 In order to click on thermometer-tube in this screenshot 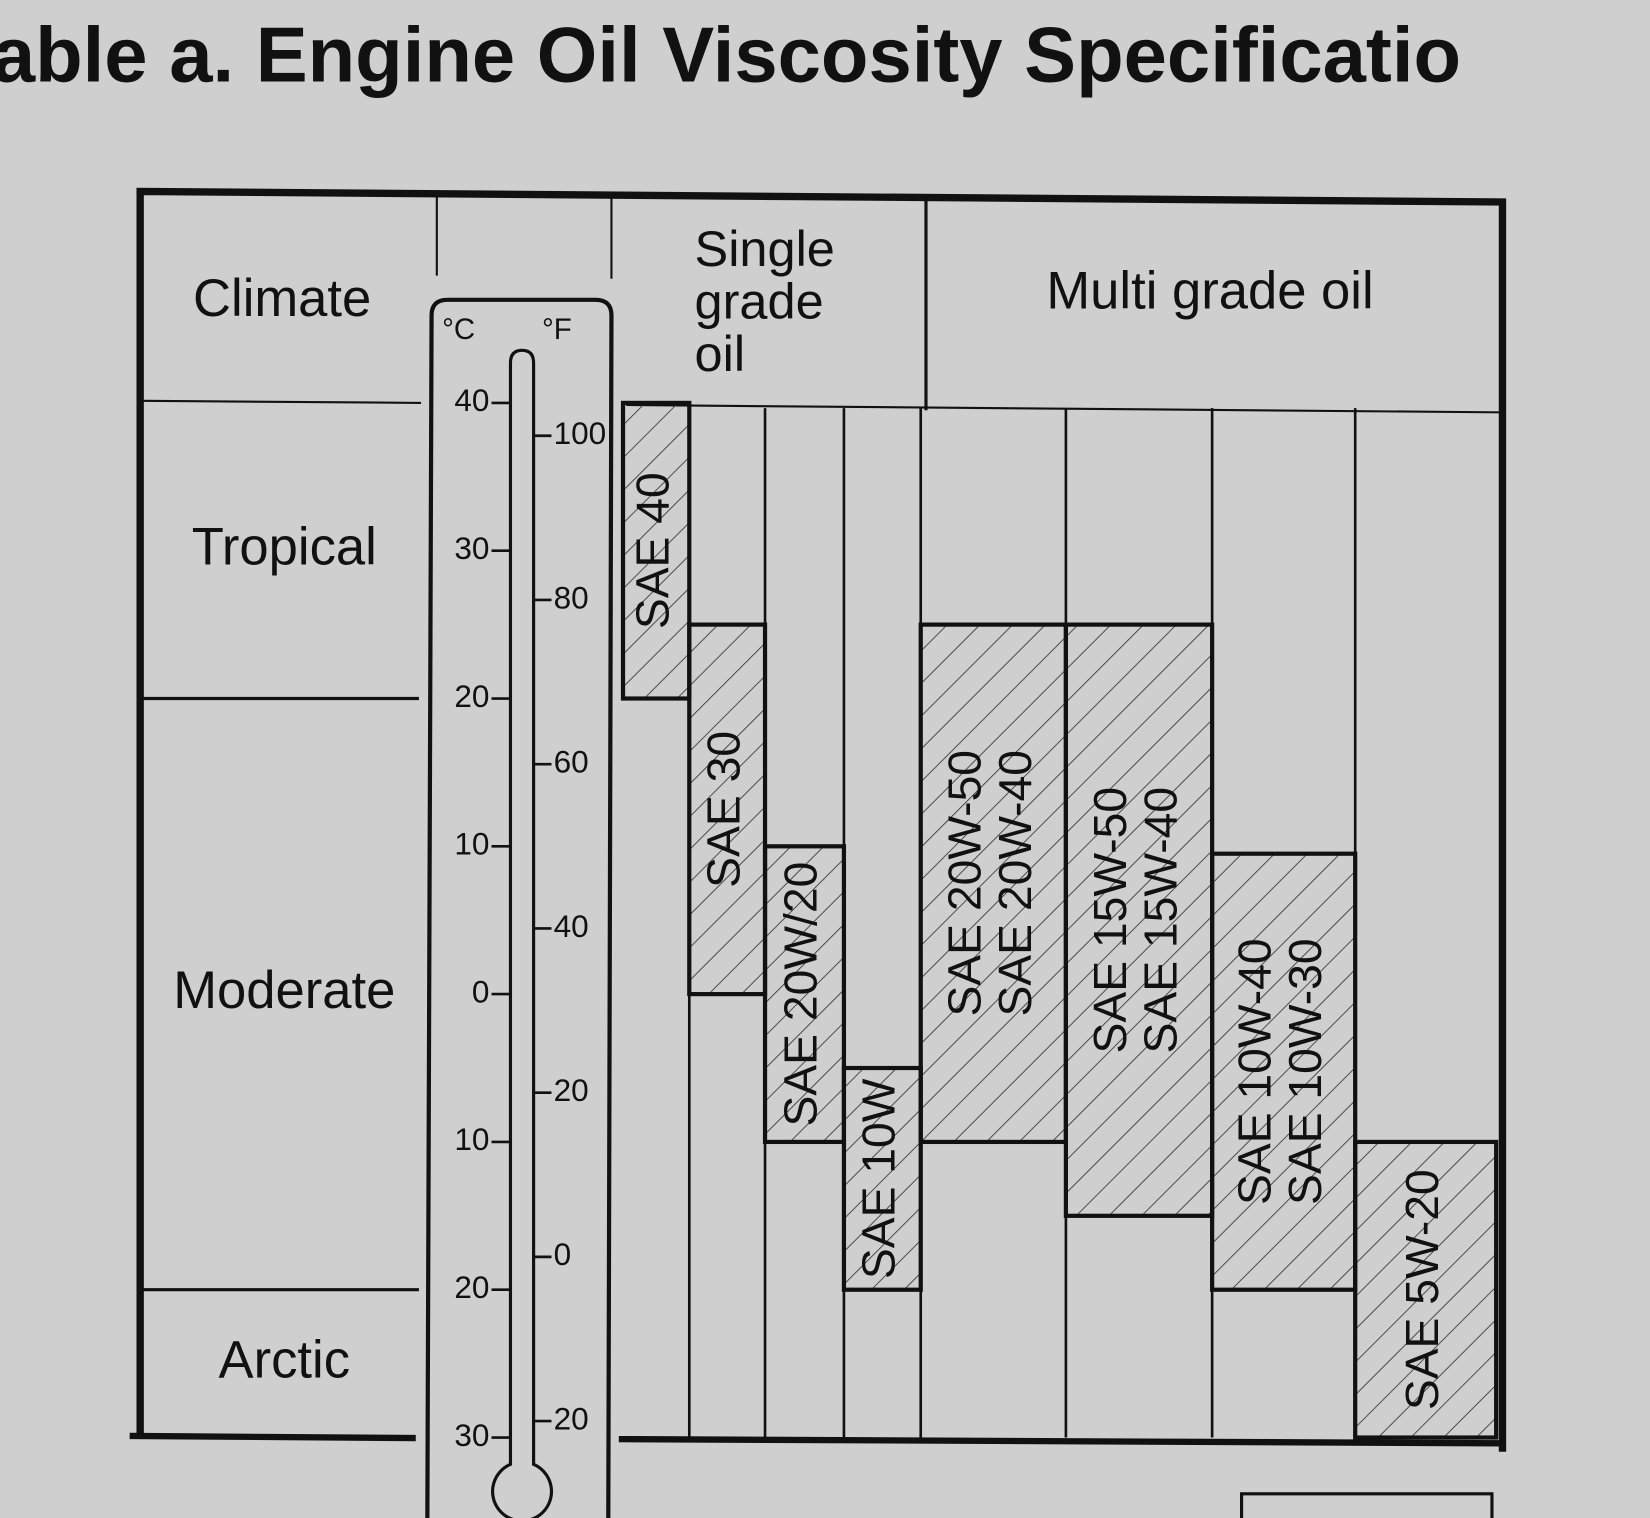, I will do `click(522, 933)`.